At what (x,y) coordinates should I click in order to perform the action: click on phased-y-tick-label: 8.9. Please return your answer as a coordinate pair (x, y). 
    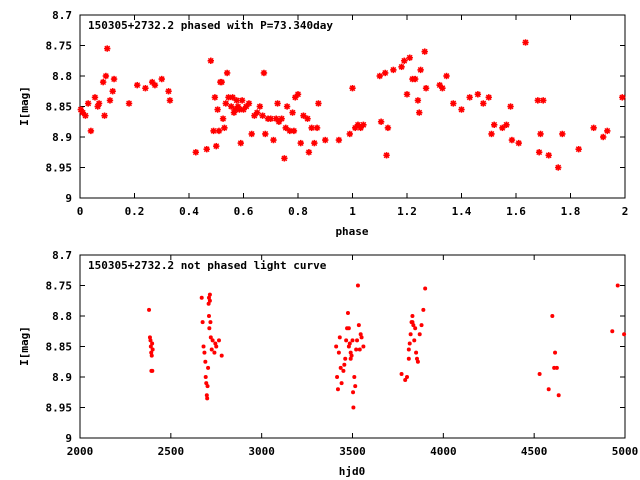
    Looking at the image, I should click on (62, 137).